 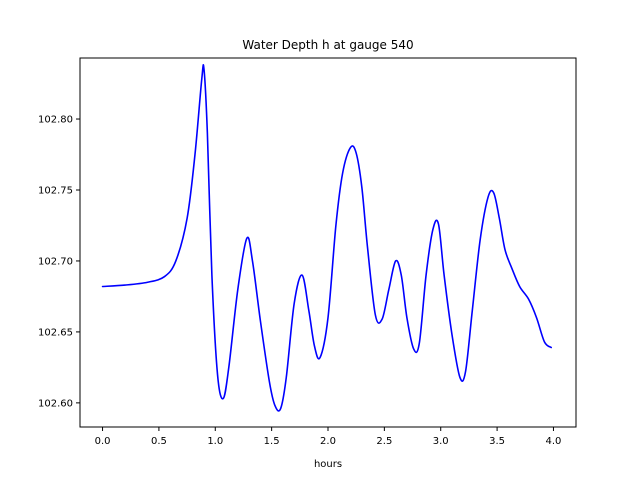 I want to click on x-tick-label: 1.5, so click(x=272, y=441).